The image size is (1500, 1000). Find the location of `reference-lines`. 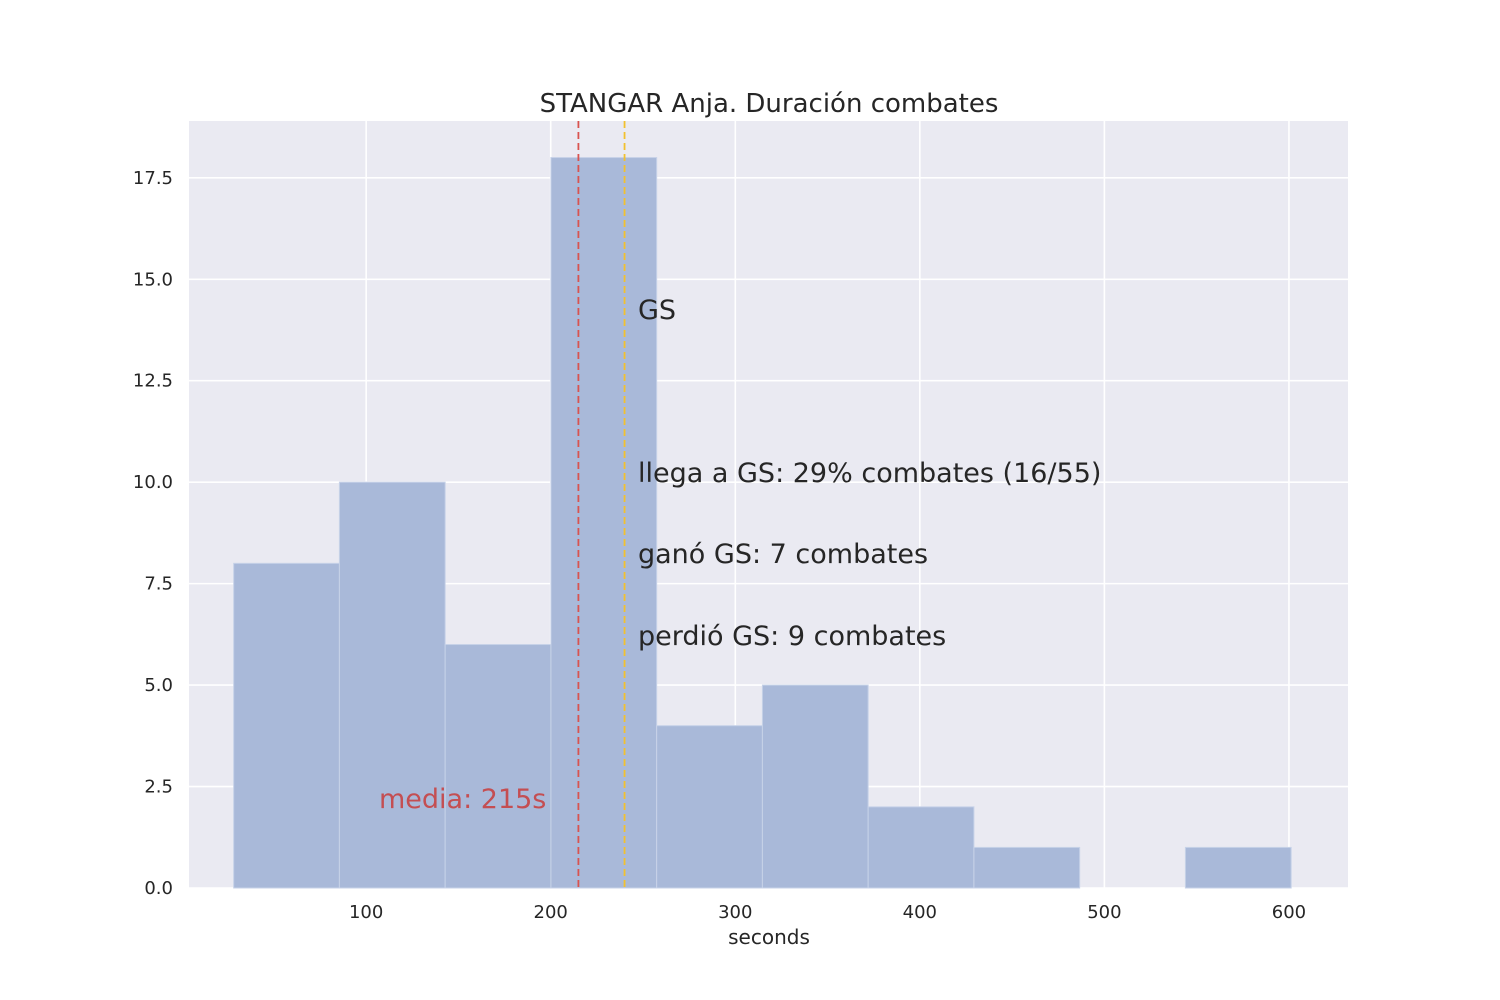

reference-lines is located at coordinates (601, 504).